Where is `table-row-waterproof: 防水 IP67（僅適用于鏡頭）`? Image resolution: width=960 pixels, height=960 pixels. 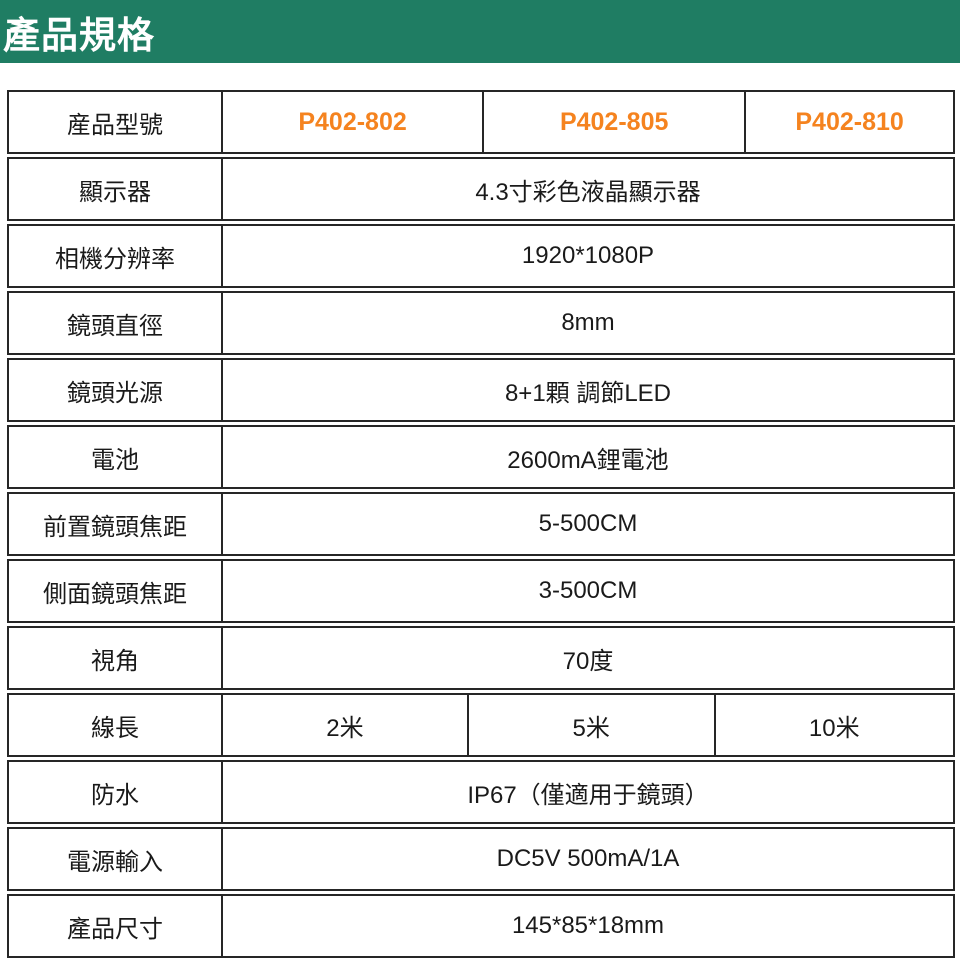
table-row-waterproof: 防水 IP67（僅適用于鏡頭） is located at coordinates (481, 792).